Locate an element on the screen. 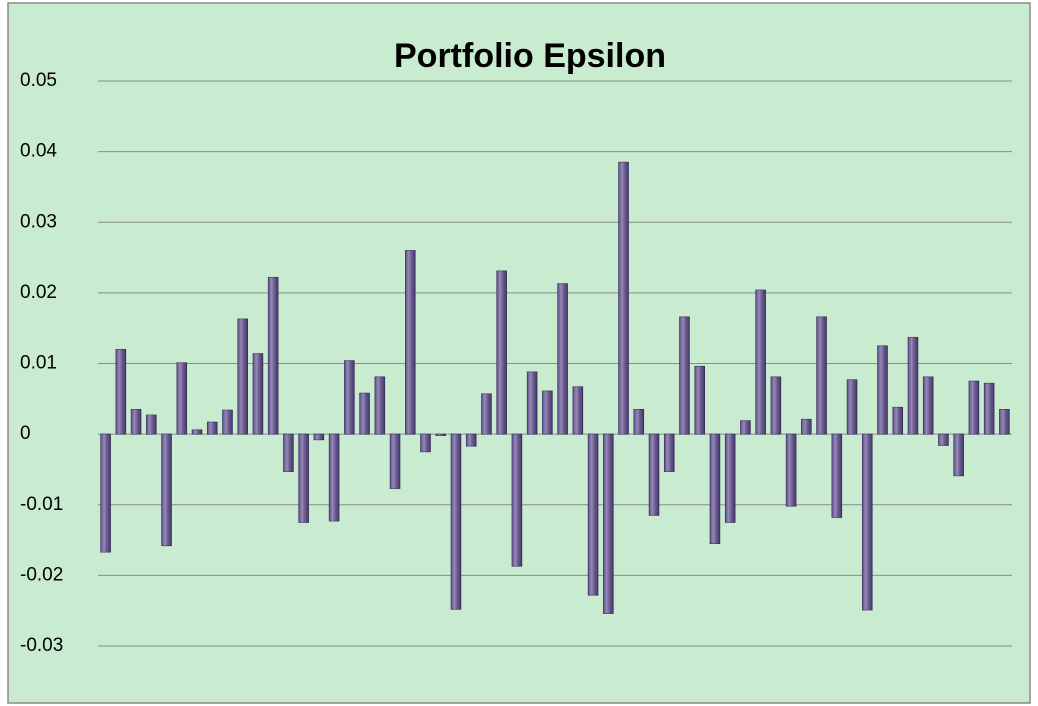 The image size is (1038, 706). y-tick-label: 0.02 is located at coordinates (38, 292).